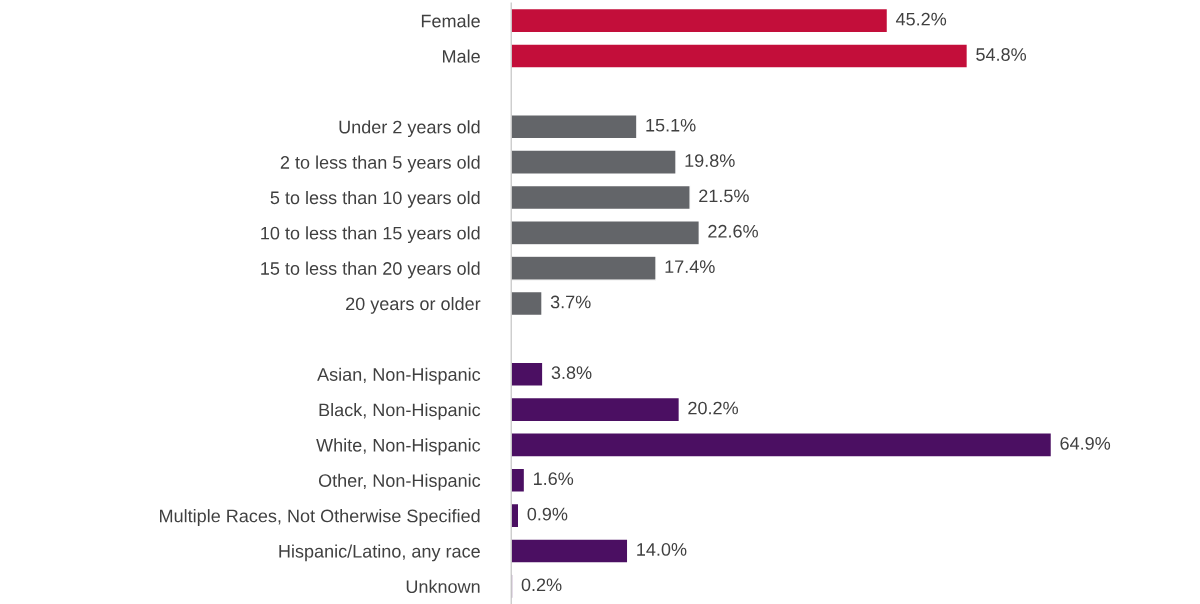 The image size is (1200, 604). I want to click on y-tick-label: Under 2 years old, so click(409, 129).